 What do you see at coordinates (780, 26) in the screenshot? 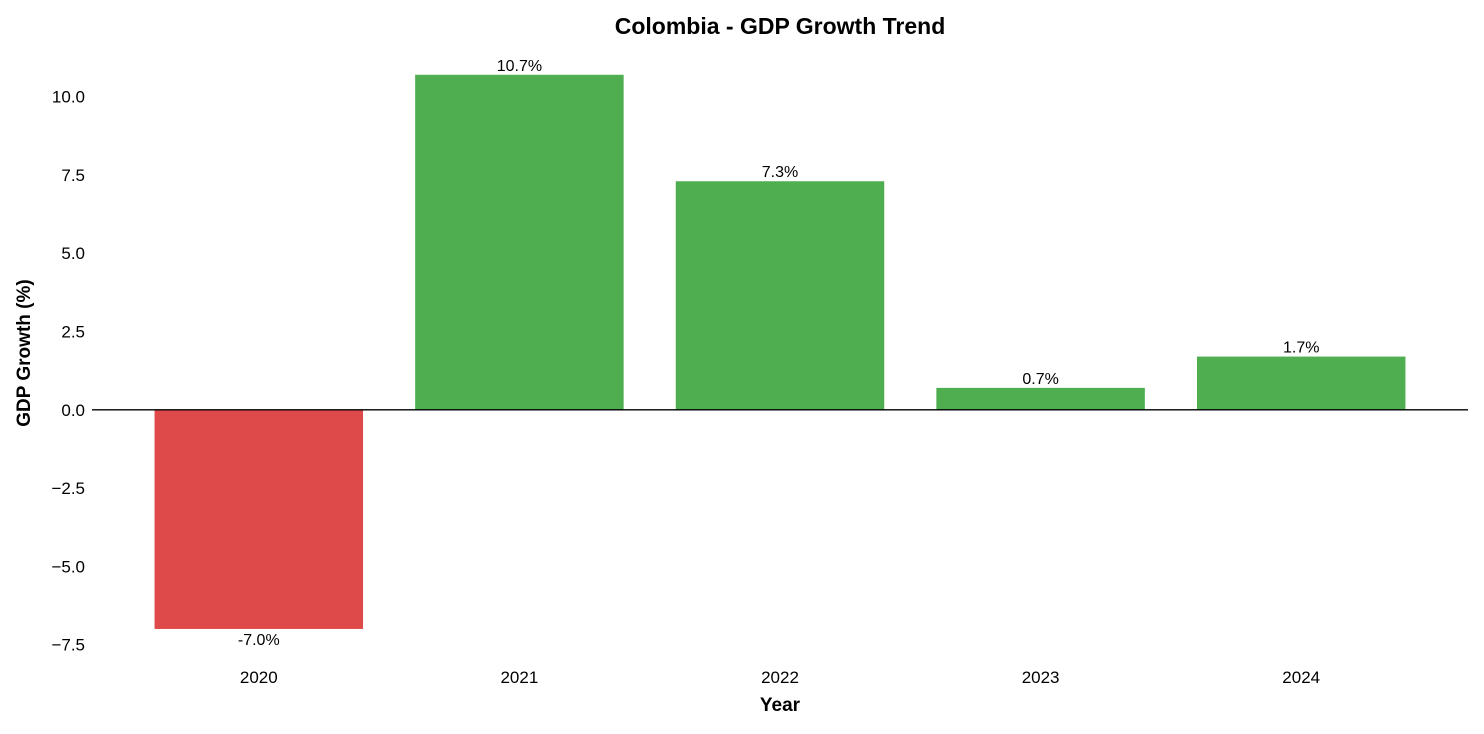
I see `chart-title: Colombia - GDP Growth Trend` at bounding box center [780, 26].